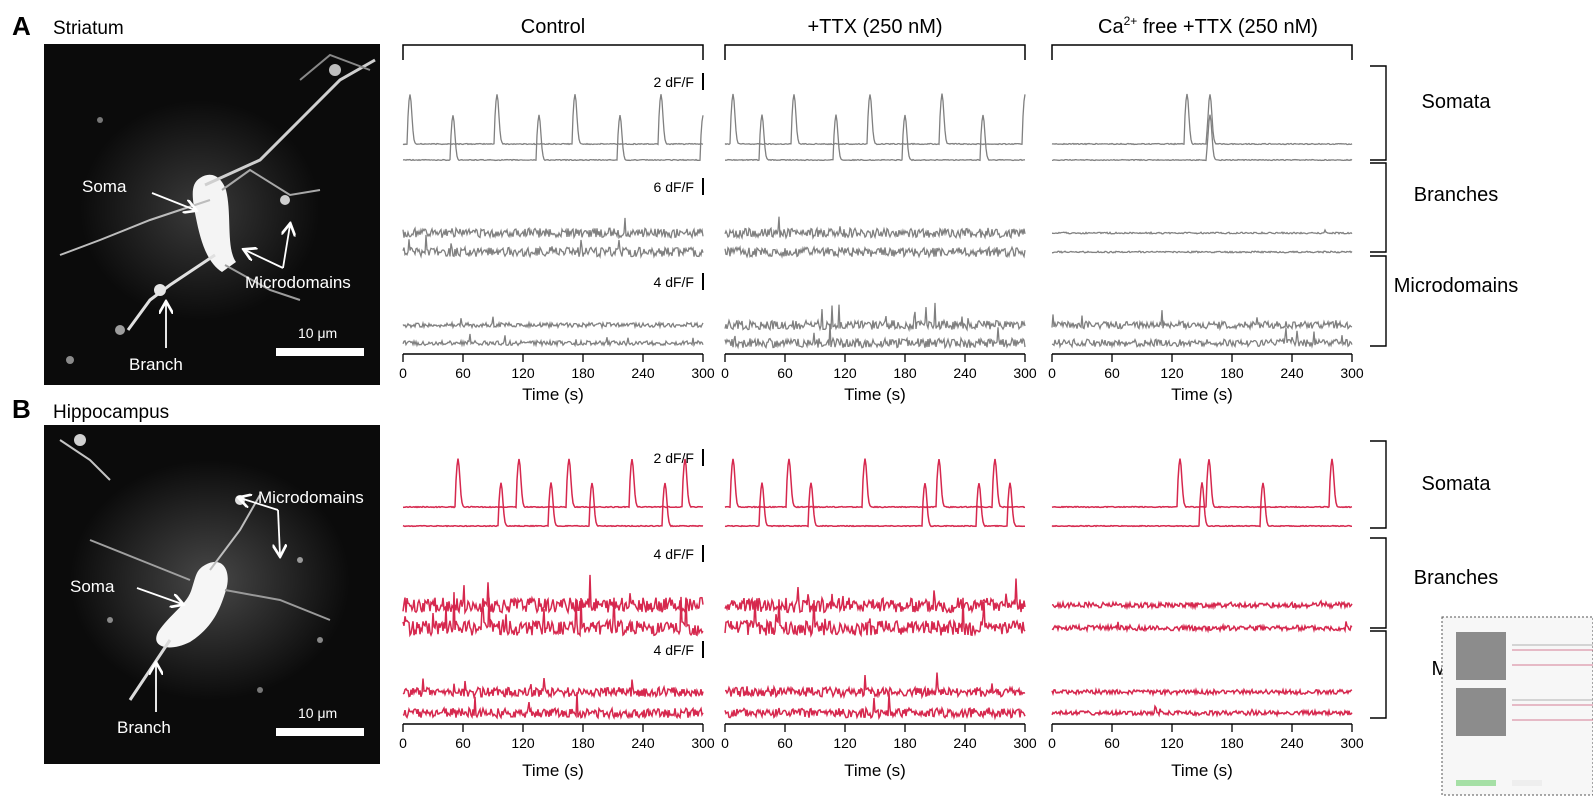  What do you see at coordinates (21, 26) in the screenshot?
I see `panel-a-letter: A` at bounding box center [21, 26].